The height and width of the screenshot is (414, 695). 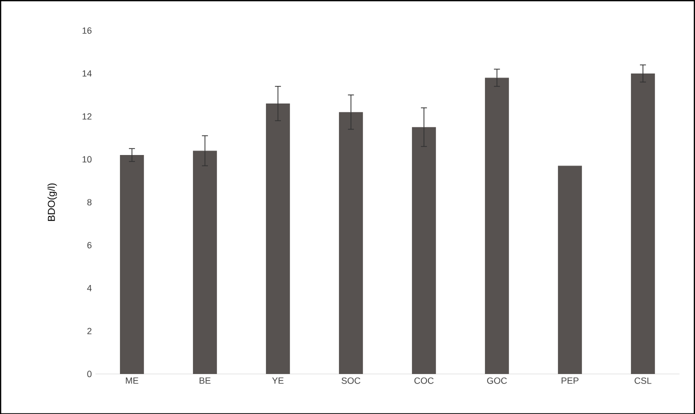 I want to click on y-tick-label: 16, so click(x=87, y=30).